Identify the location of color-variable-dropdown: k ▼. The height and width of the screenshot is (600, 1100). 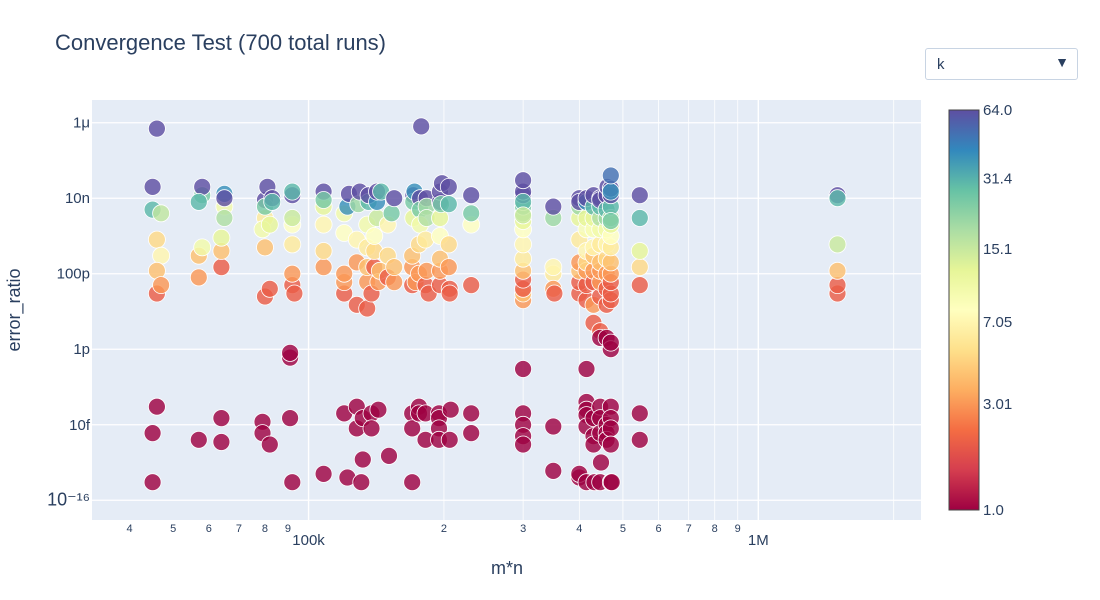
(1001, 64).